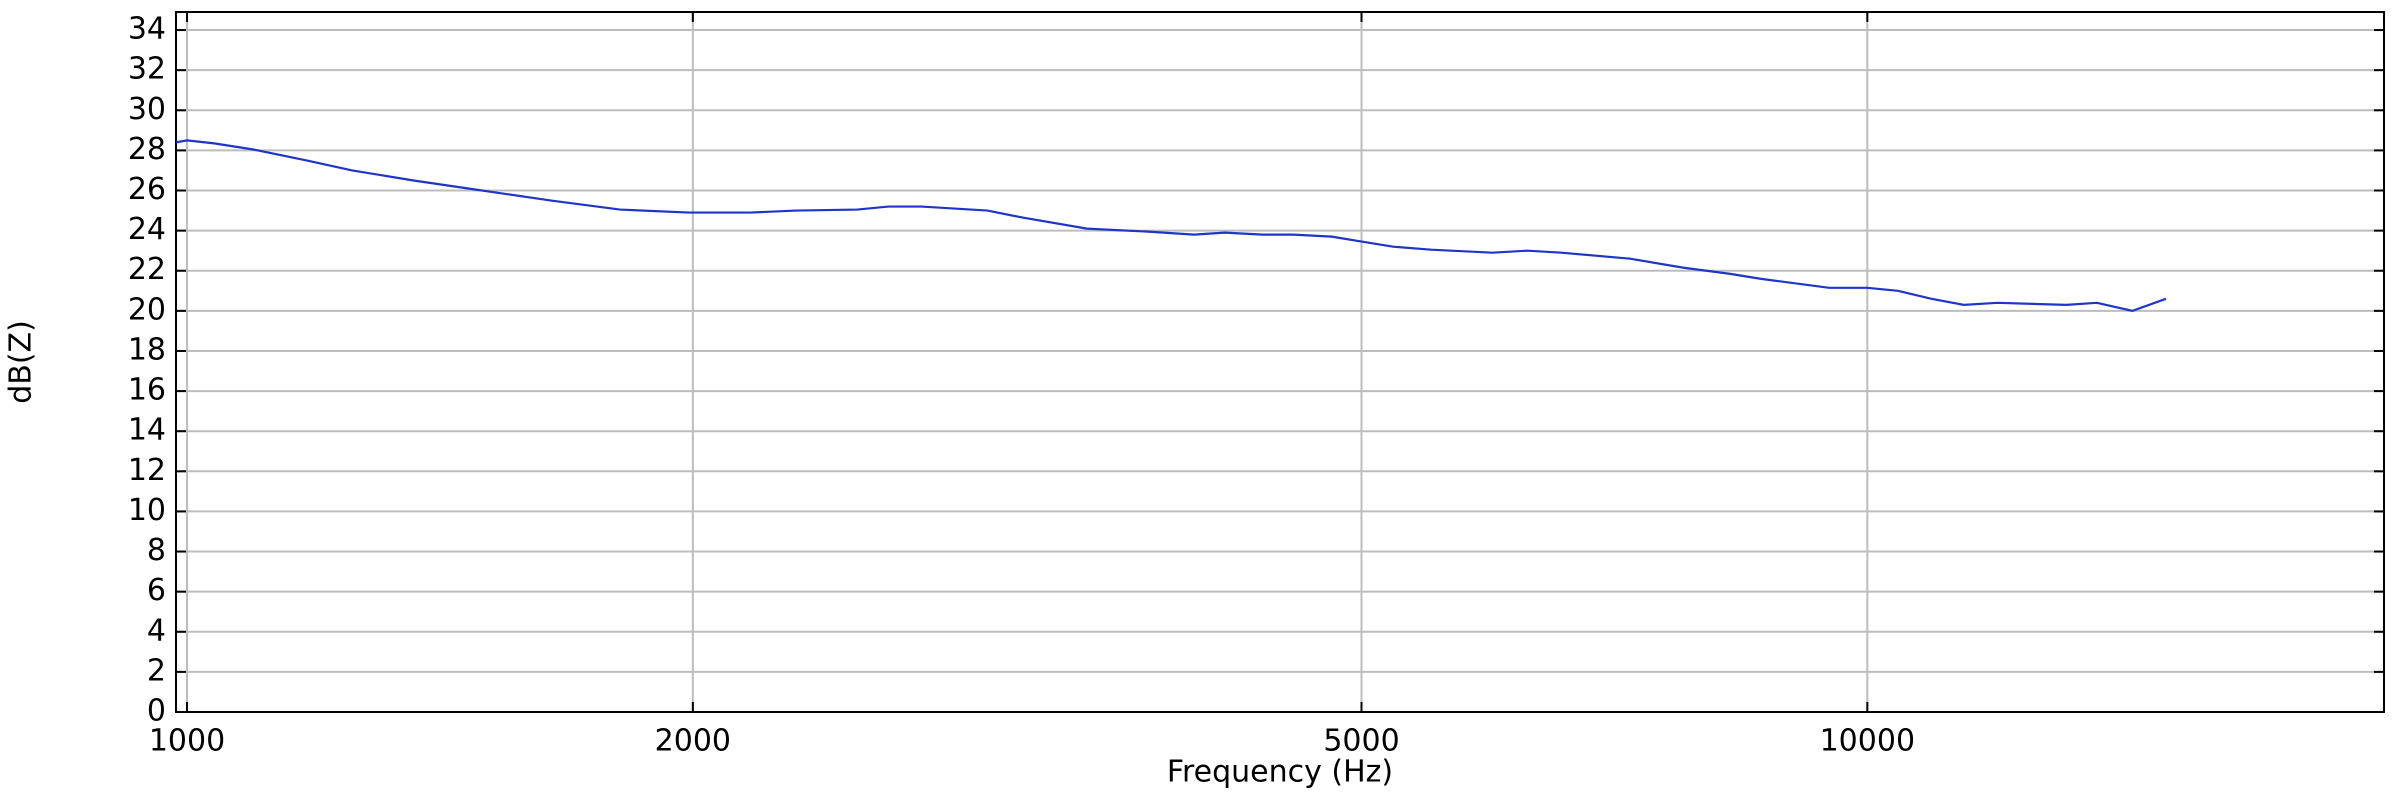 The height and width of the screenshot is (800, 2400). Describe the element at coordinates (156, 550) in the screenshot. I see `y-tick-label: 8` at that location.